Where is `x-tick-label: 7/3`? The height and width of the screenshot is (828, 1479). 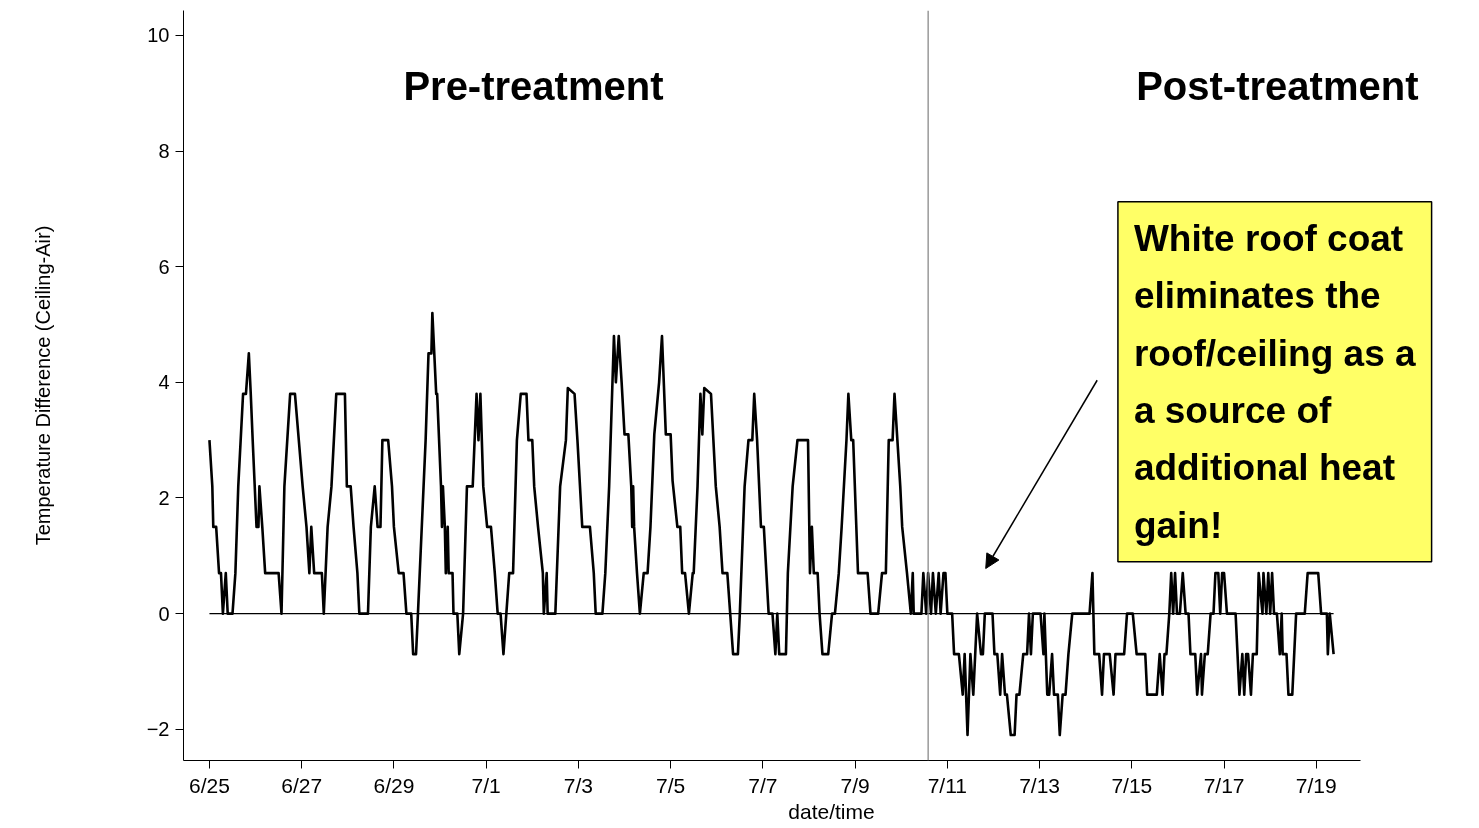
x-tick-label: 7/3 is located at coordinates (578, 785).